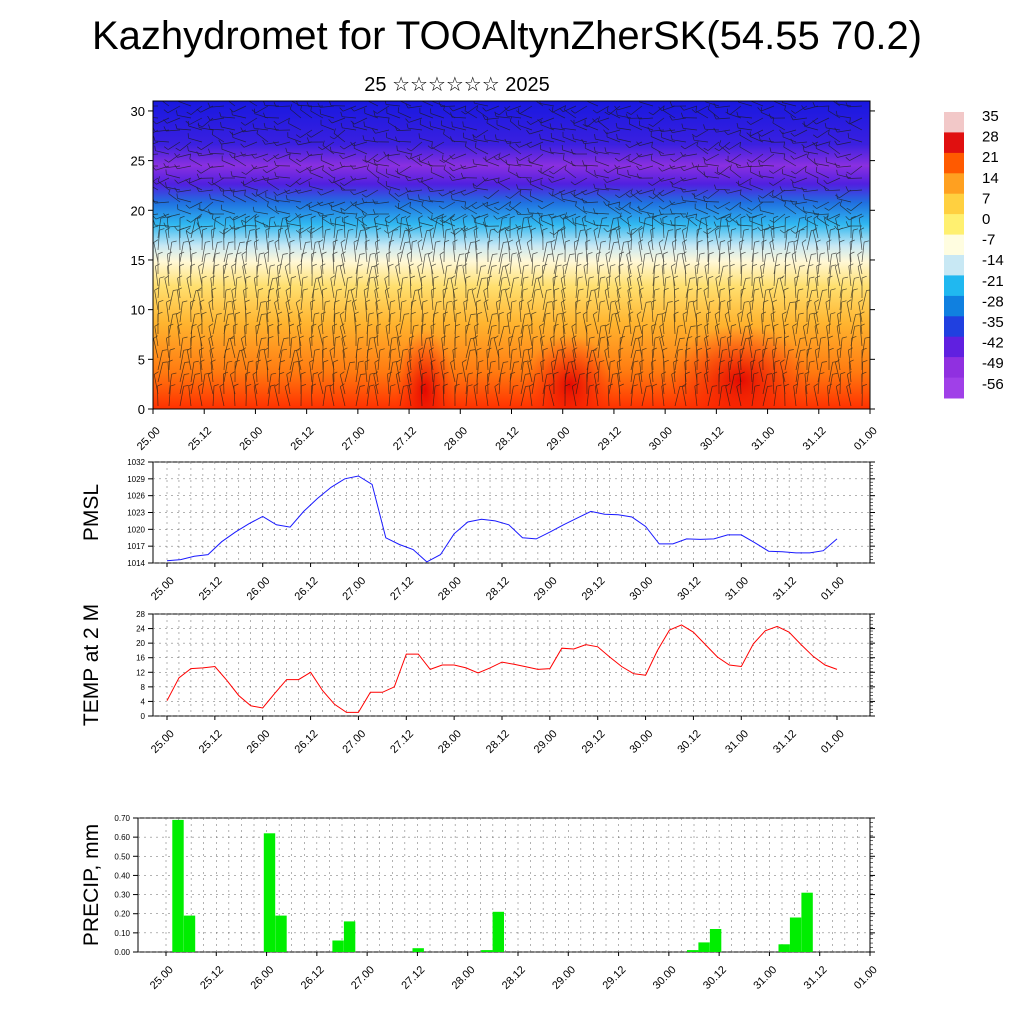  I want to click on colorbar-label: -56, so click(993, 384).